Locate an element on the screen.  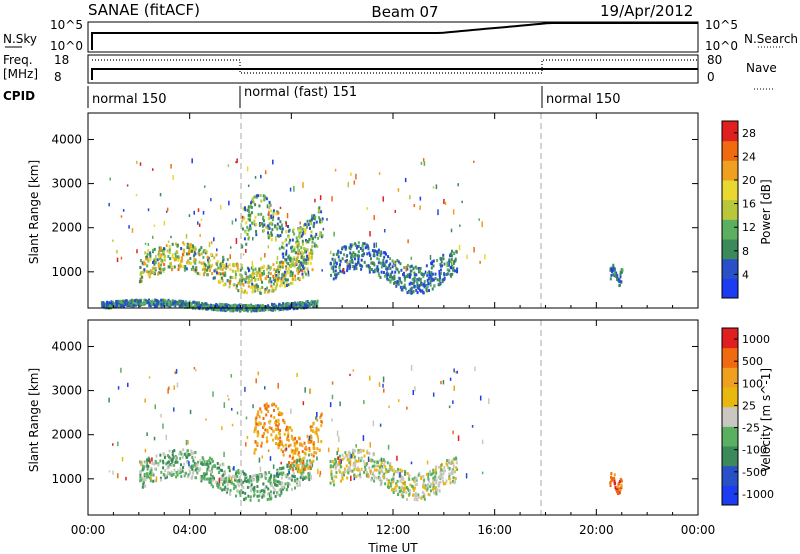
colorbar-tick-label: 25 is located at coordinates (749, 405).